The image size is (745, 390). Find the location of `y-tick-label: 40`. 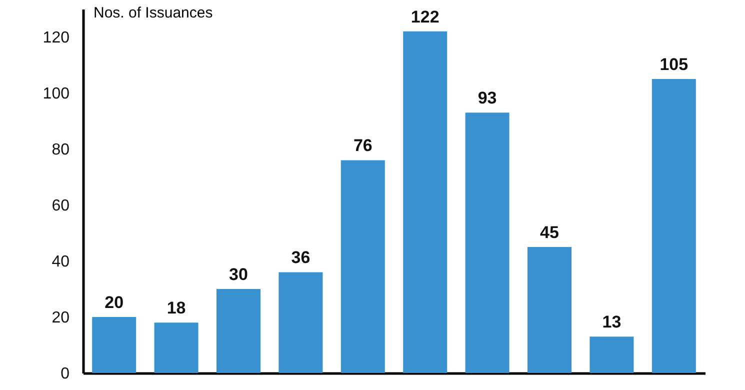

y-tick-label: 40 is located at coordinates (61, 262).